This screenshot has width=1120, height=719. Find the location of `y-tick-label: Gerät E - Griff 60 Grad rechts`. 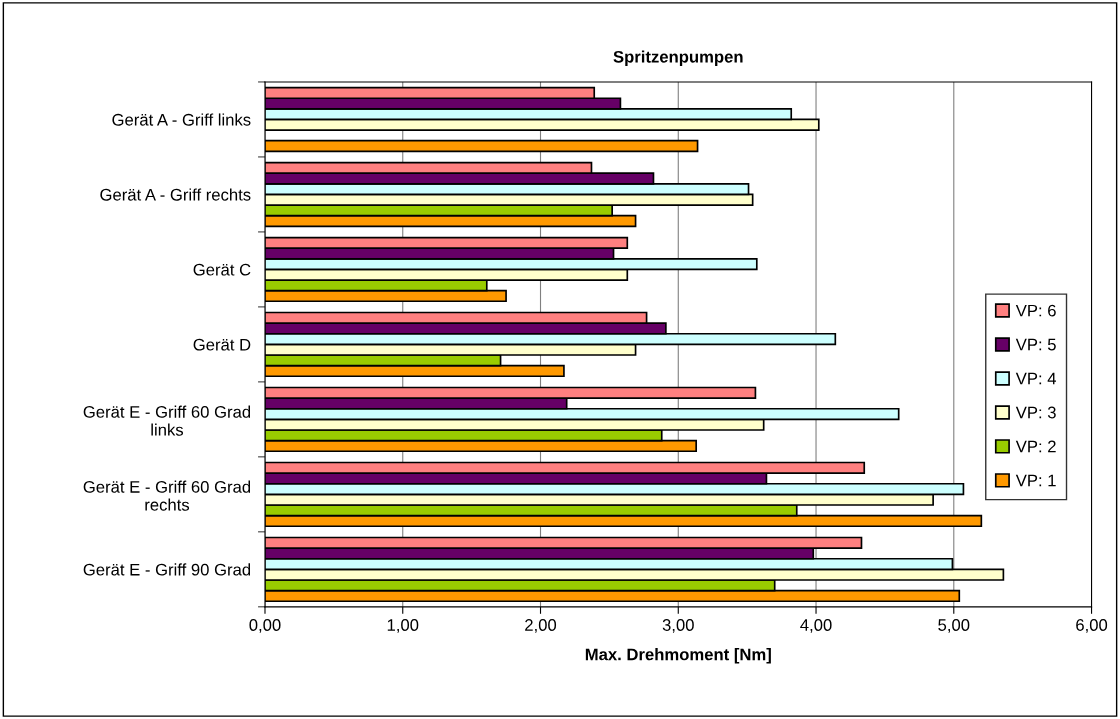

y-tick-label: Gerät E - Griff 60 Grad rechts is located at coordinates (167, 495).